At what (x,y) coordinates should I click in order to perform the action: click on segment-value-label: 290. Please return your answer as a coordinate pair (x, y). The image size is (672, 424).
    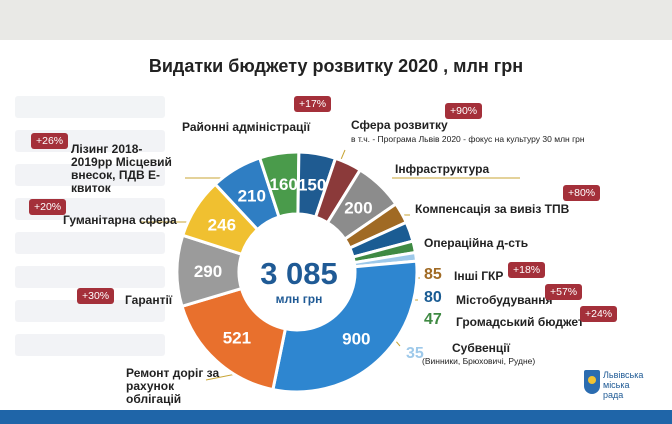
    Looking at the image, I should click on (208, 271).